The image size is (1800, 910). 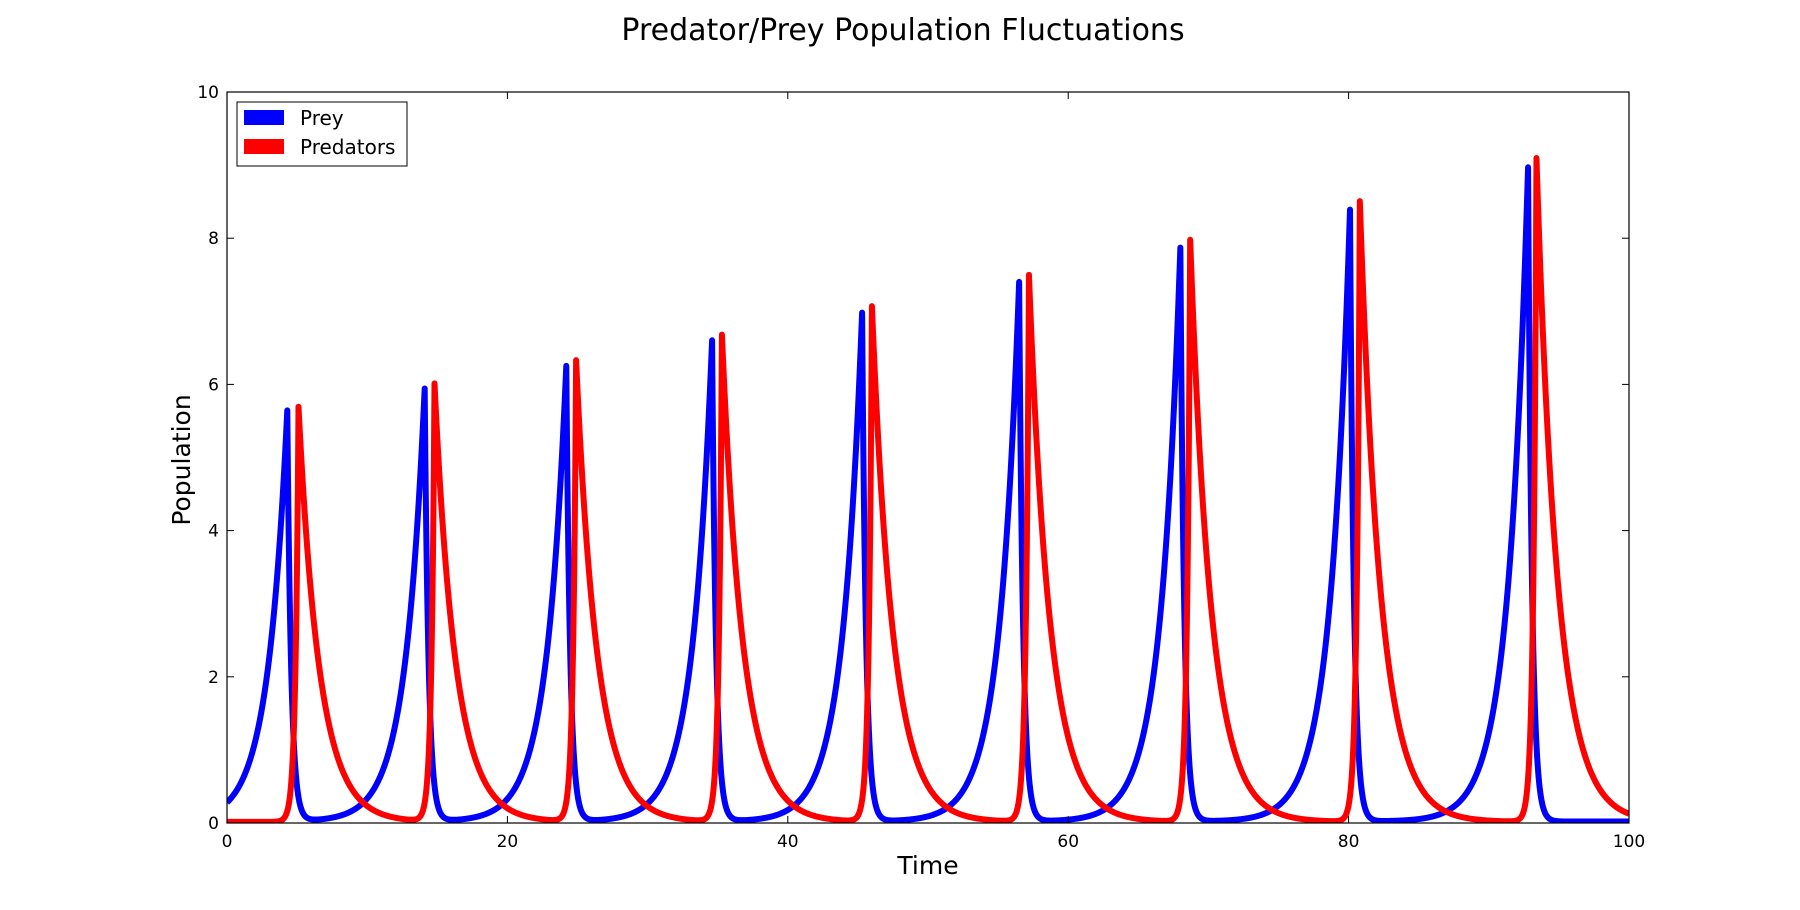 What do you see at coordinates (213, 824) in the screenshot?
I see `y-tick-label: 0` at bounding box center [213, 824].